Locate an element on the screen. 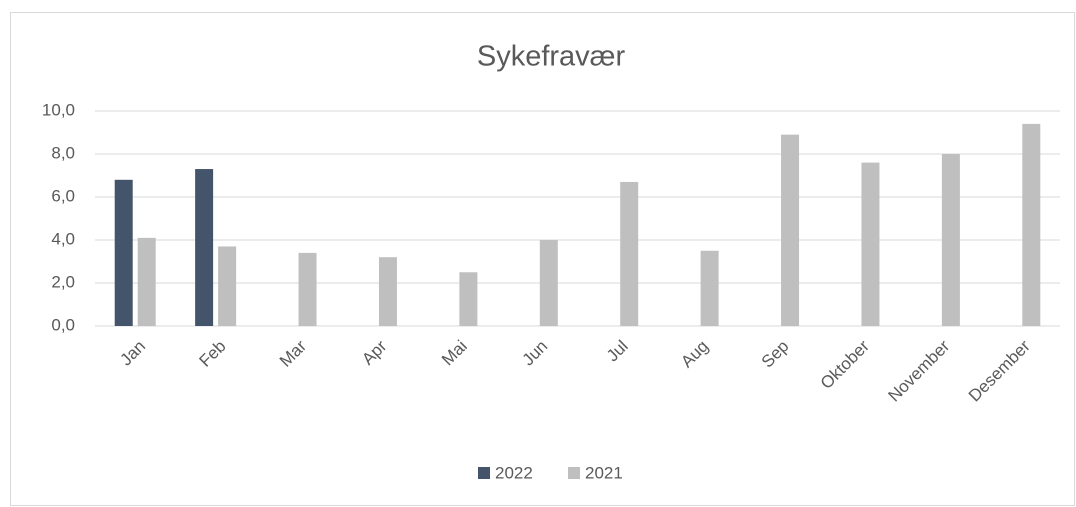  y-tick-label: 0,0 is located at coordinates (63, 324).